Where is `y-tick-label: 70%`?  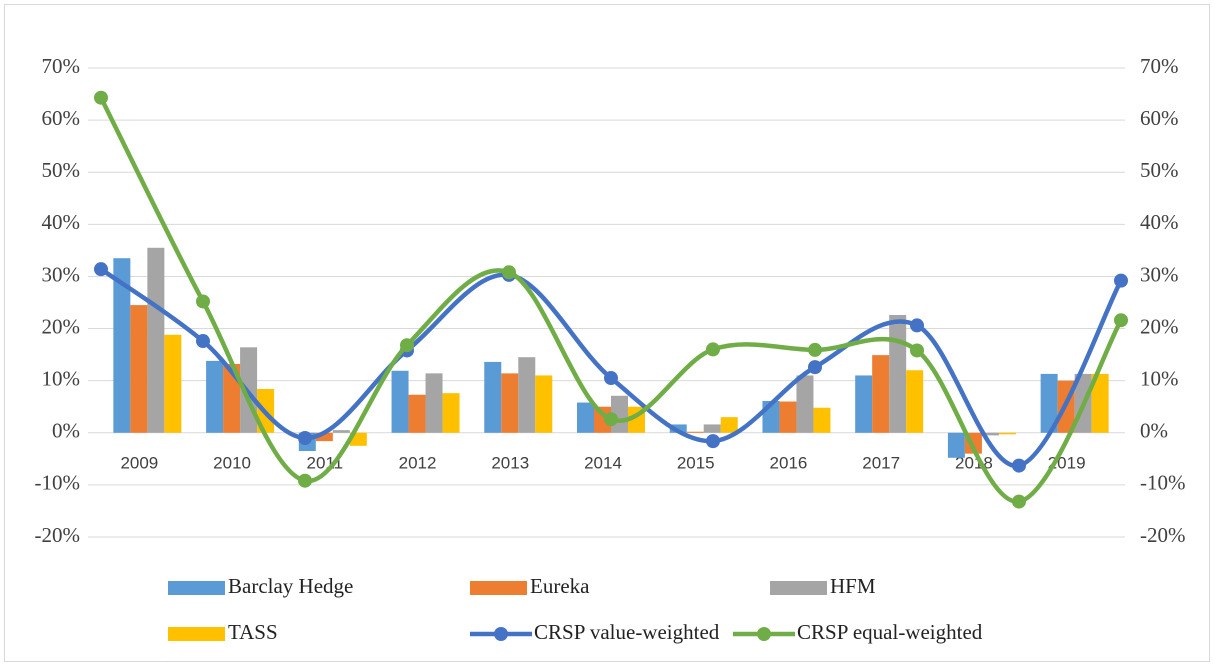 y-tick-label: 70% is located at coordinates (61, 66).